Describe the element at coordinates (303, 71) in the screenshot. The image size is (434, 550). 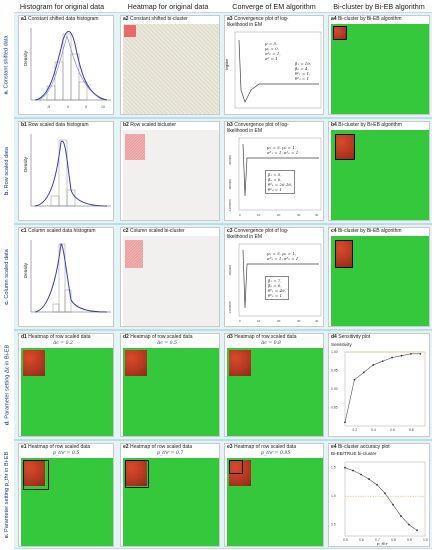
I see `a3-legend-2: β₁ = 10, β₀ = 4, θ²₁ = 1, θ²₀ = 1` at that location.